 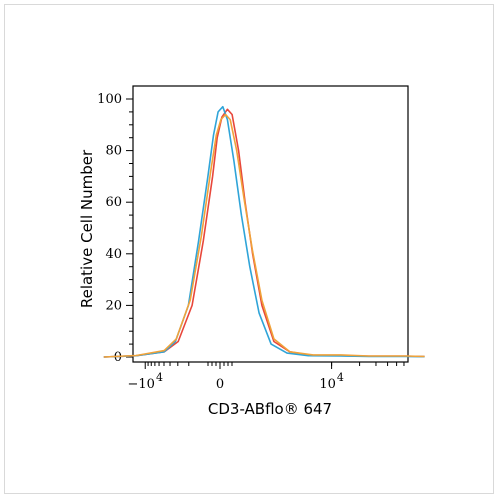 What do you see at coordinates (109, 99) in the screenshot?
I see `y-tick-label: 100` at bounding box center [109, 99].